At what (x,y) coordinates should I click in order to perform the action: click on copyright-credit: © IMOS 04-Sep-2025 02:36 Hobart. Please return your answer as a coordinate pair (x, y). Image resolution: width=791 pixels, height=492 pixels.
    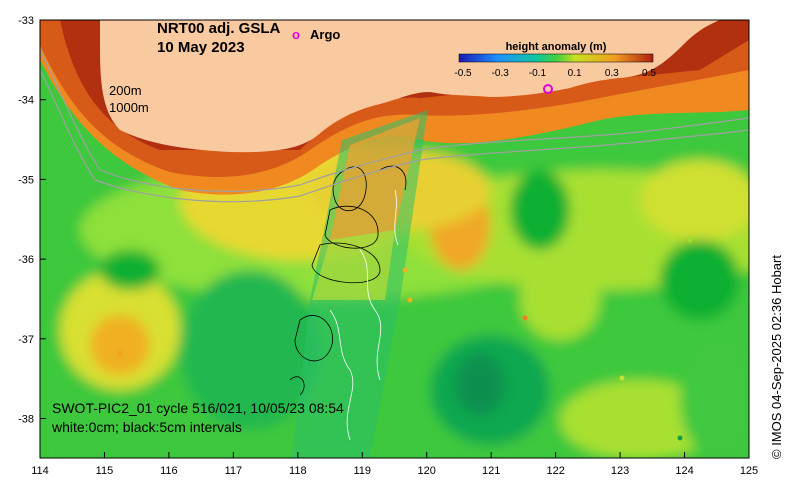
    Looking at the image, I should click on (776, 357).